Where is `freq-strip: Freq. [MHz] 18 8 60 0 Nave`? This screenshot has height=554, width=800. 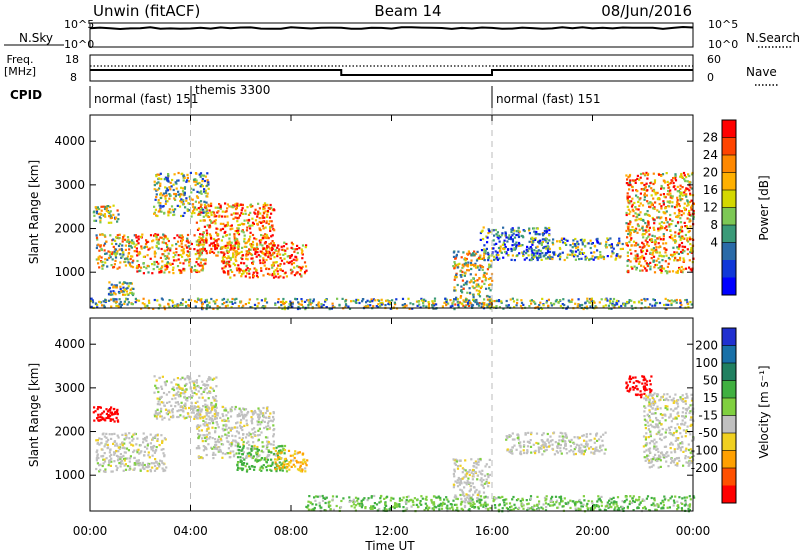 freq-strip: Freq. [MHz] 18 8 60 0 Nave is located at coordinates (391, 69).